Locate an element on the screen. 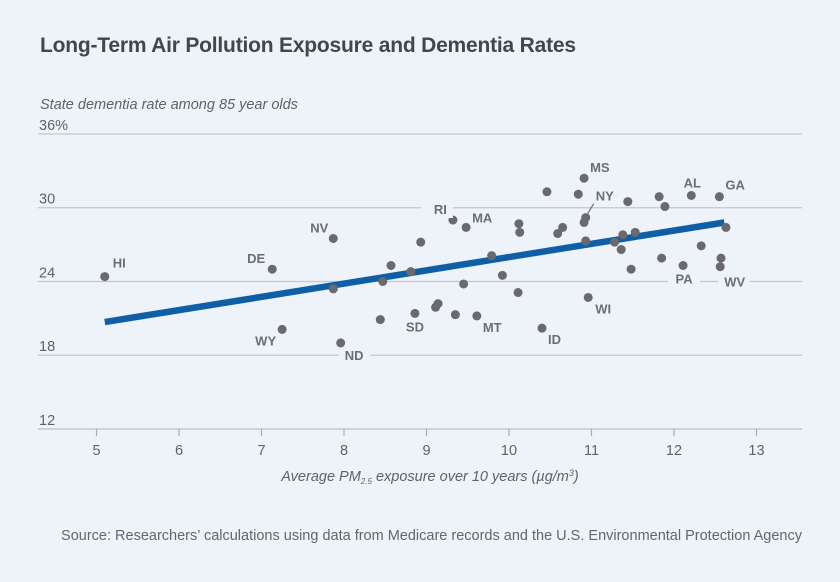  x-tick-label: 5 is located at coordinates (96, 451).